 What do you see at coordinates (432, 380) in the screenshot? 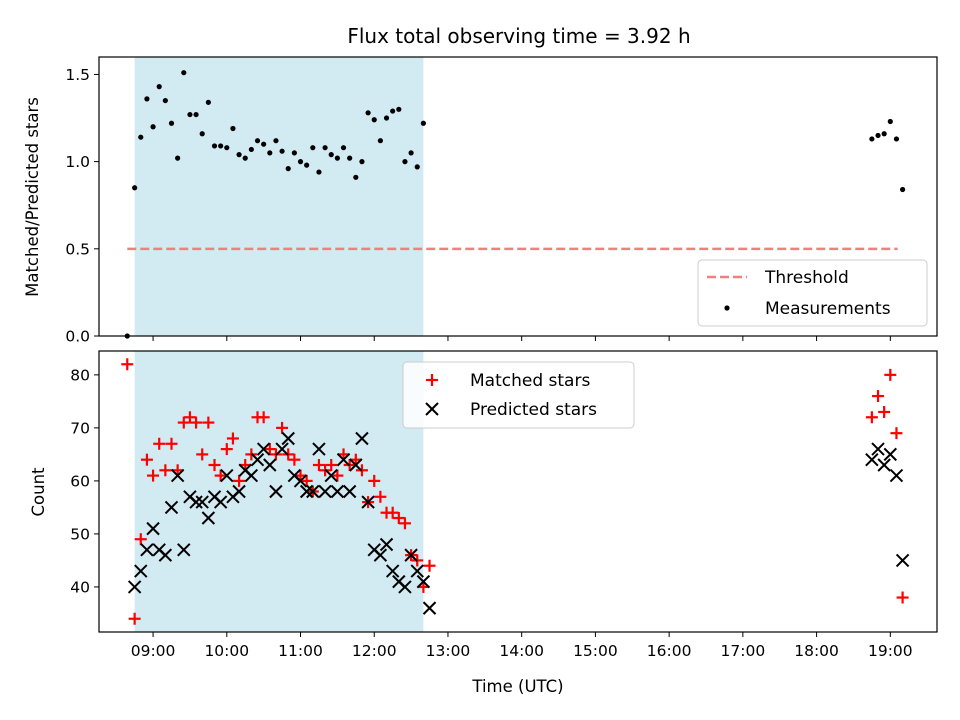
I see `legend-matched-swatch` at bounding box center [432, 380].